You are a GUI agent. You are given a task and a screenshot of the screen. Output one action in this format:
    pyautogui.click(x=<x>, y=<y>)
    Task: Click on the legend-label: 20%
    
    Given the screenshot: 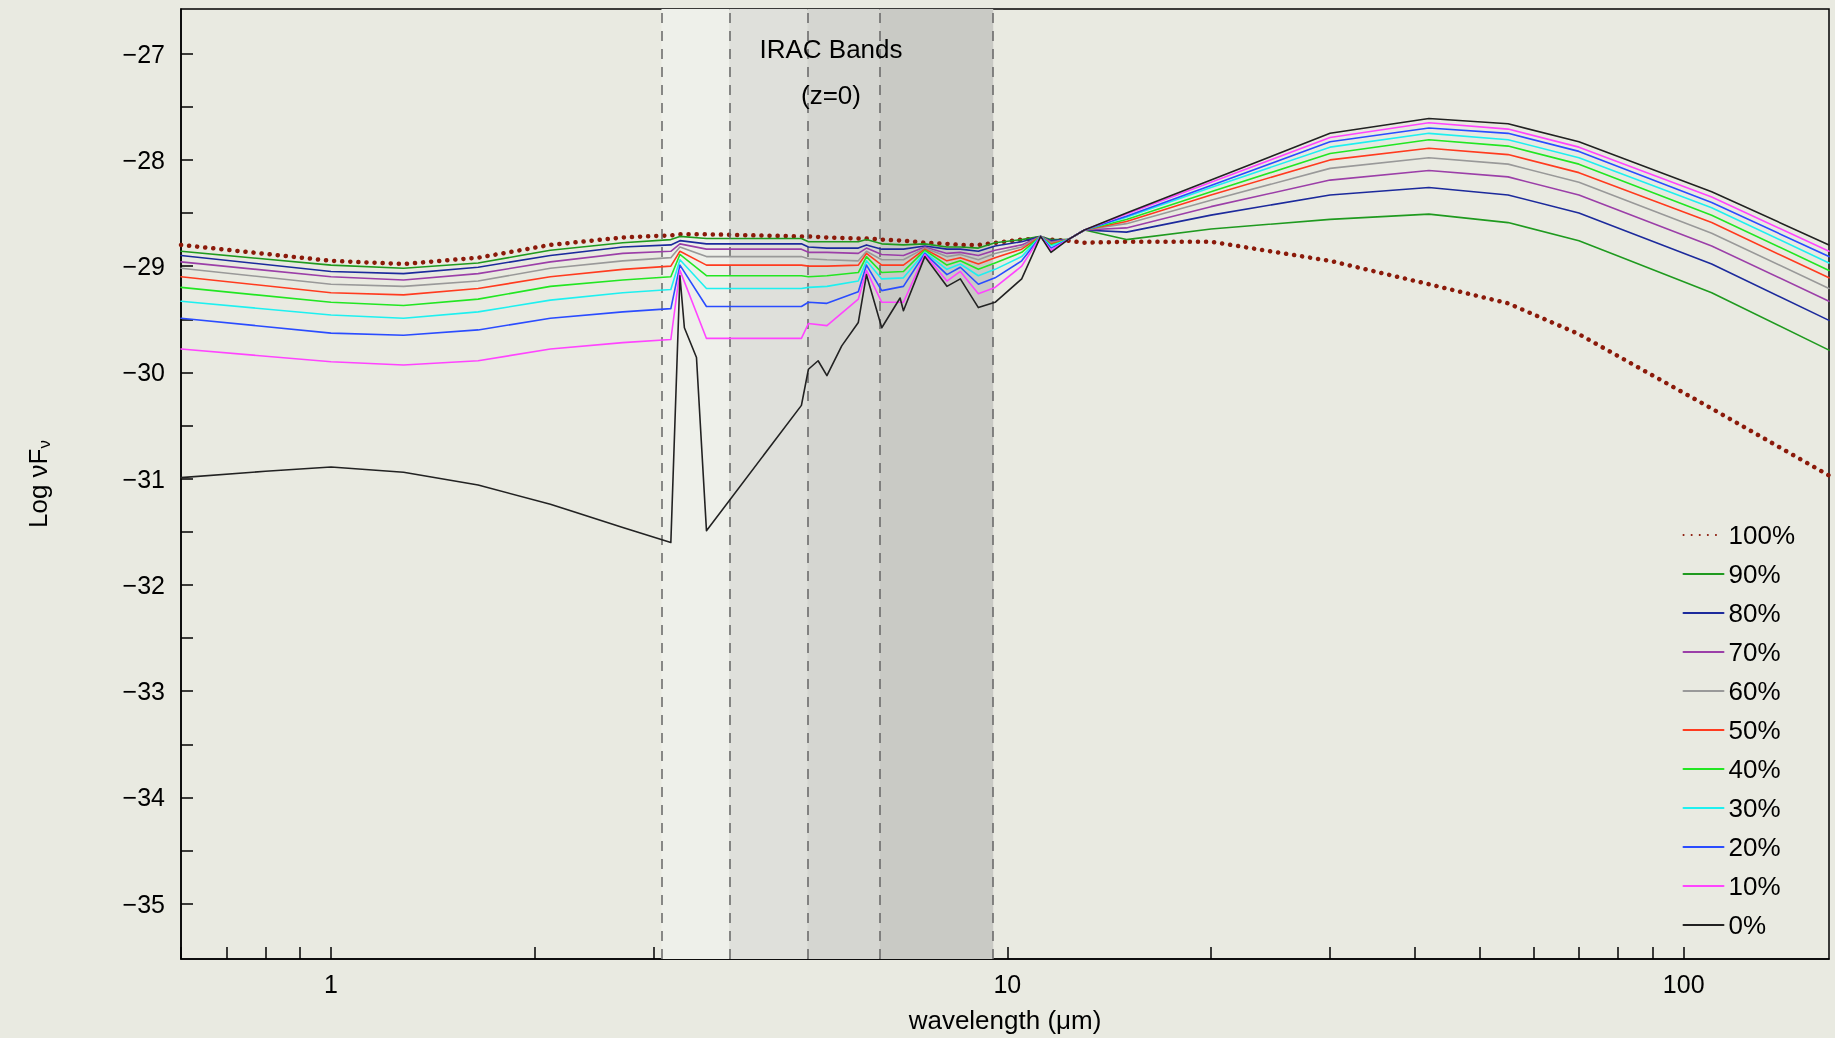 What is the action you would take?
    pyautogui.click(x=1754, y=847)
    